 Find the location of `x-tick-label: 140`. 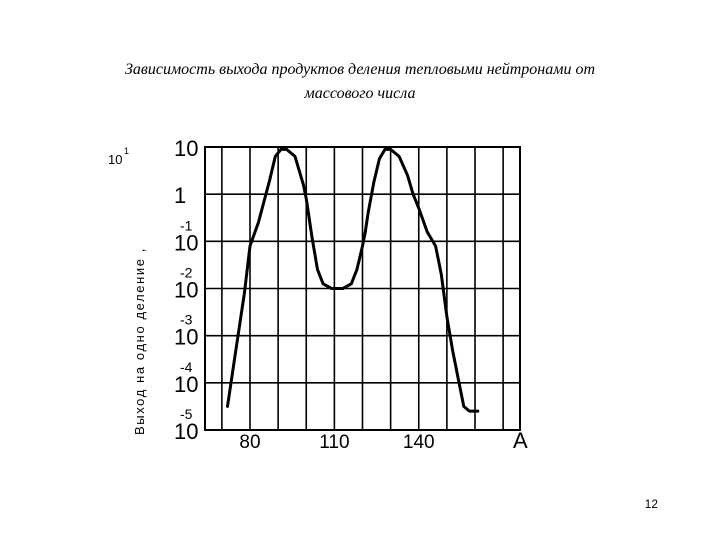

x-tick-label: 140 is located at coordinates (419, 442).